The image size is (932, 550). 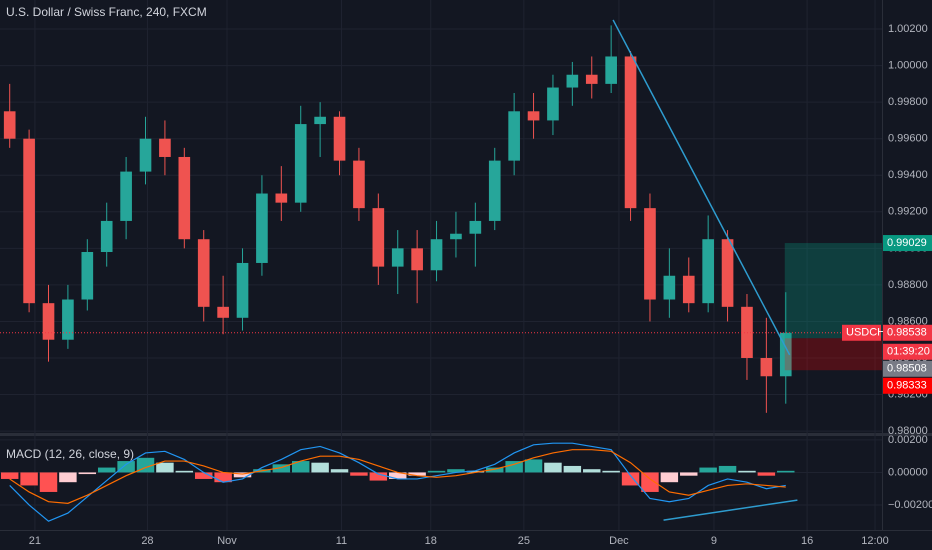 I want to click on y-tick-label: 0.98800, so click(x=908, y=285).